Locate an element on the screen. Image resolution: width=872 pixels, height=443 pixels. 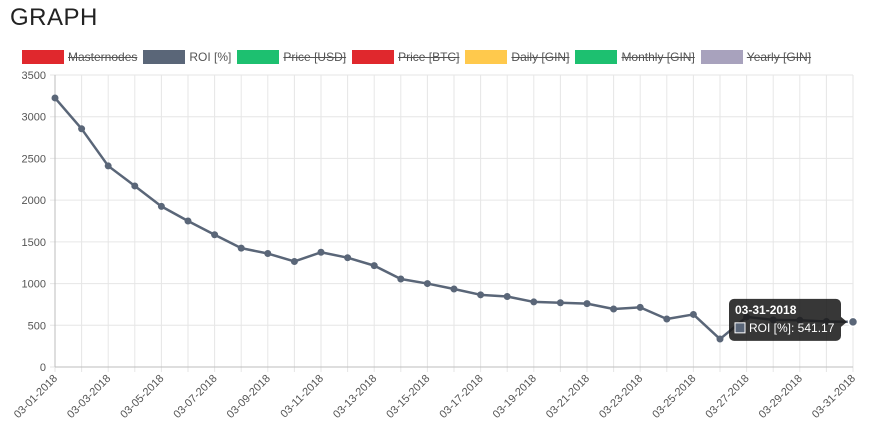
legend-label: Price [BTC] is located at coordinates (429, 57).